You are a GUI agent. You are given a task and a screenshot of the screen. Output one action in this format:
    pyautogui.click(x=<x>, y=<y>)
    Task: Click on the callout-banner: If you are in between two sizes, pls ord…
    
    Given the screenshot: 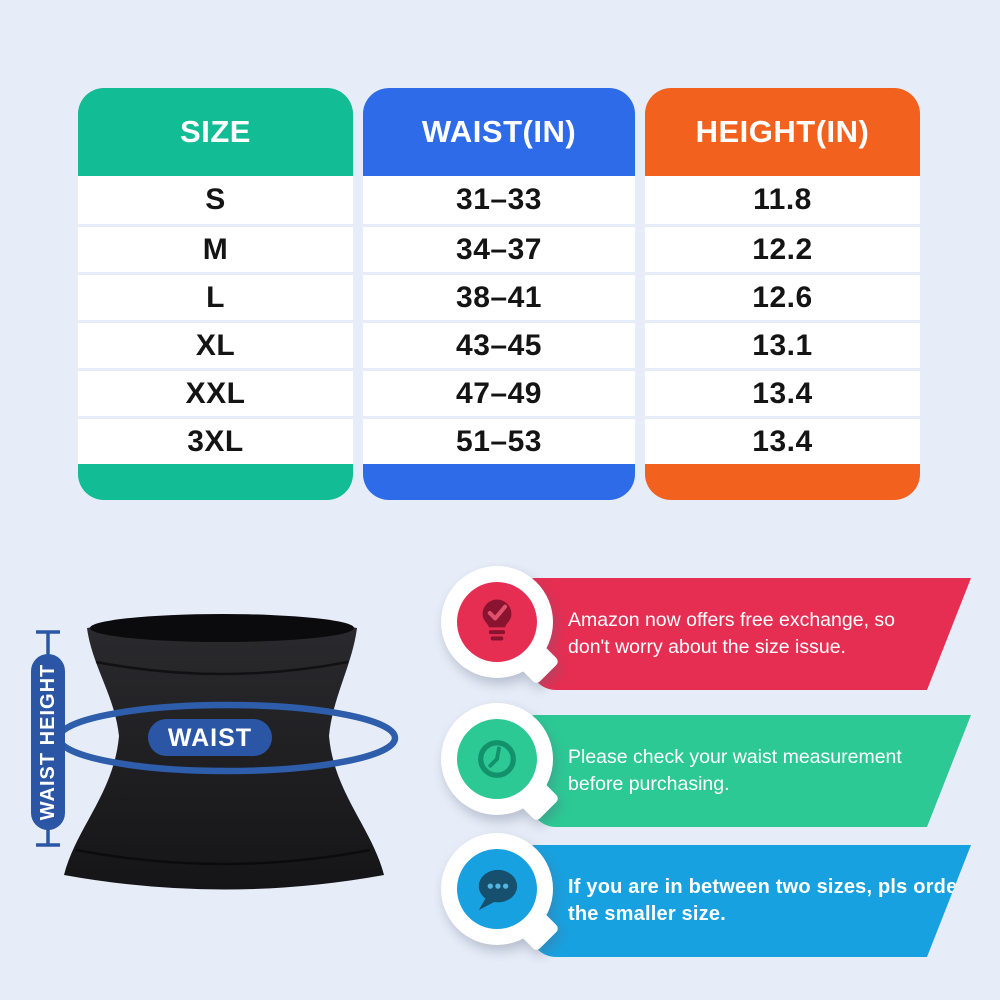 What is the action you would take?
    pyautogui.click(x=750, y=901)
    